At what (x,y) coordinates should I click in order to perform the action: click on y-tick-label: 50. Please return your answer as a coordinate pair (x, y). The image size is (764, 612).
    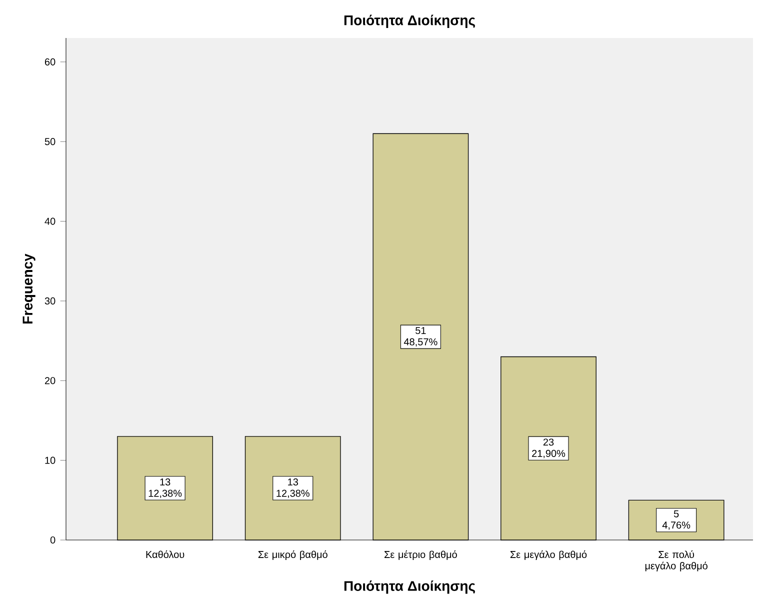
    Looking at the image, I should click on (50, 142).